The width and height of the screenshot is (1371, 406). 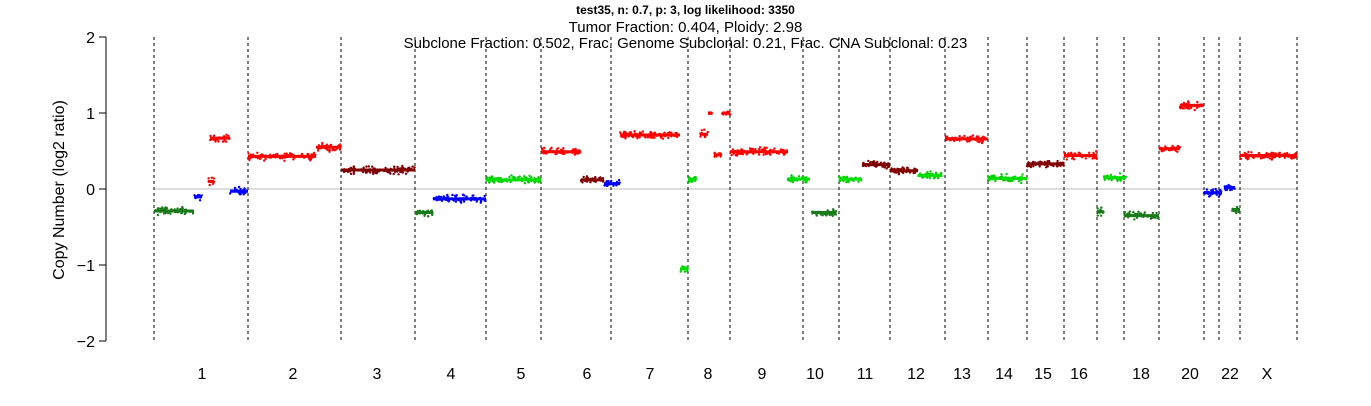 What do you see at coordinates (685, 27) in the screenshot?
I see `chart-subtitle-line1: Tumor Fraction: 0.404, Ploidy: 2.98` at bounding box center [685, 27].